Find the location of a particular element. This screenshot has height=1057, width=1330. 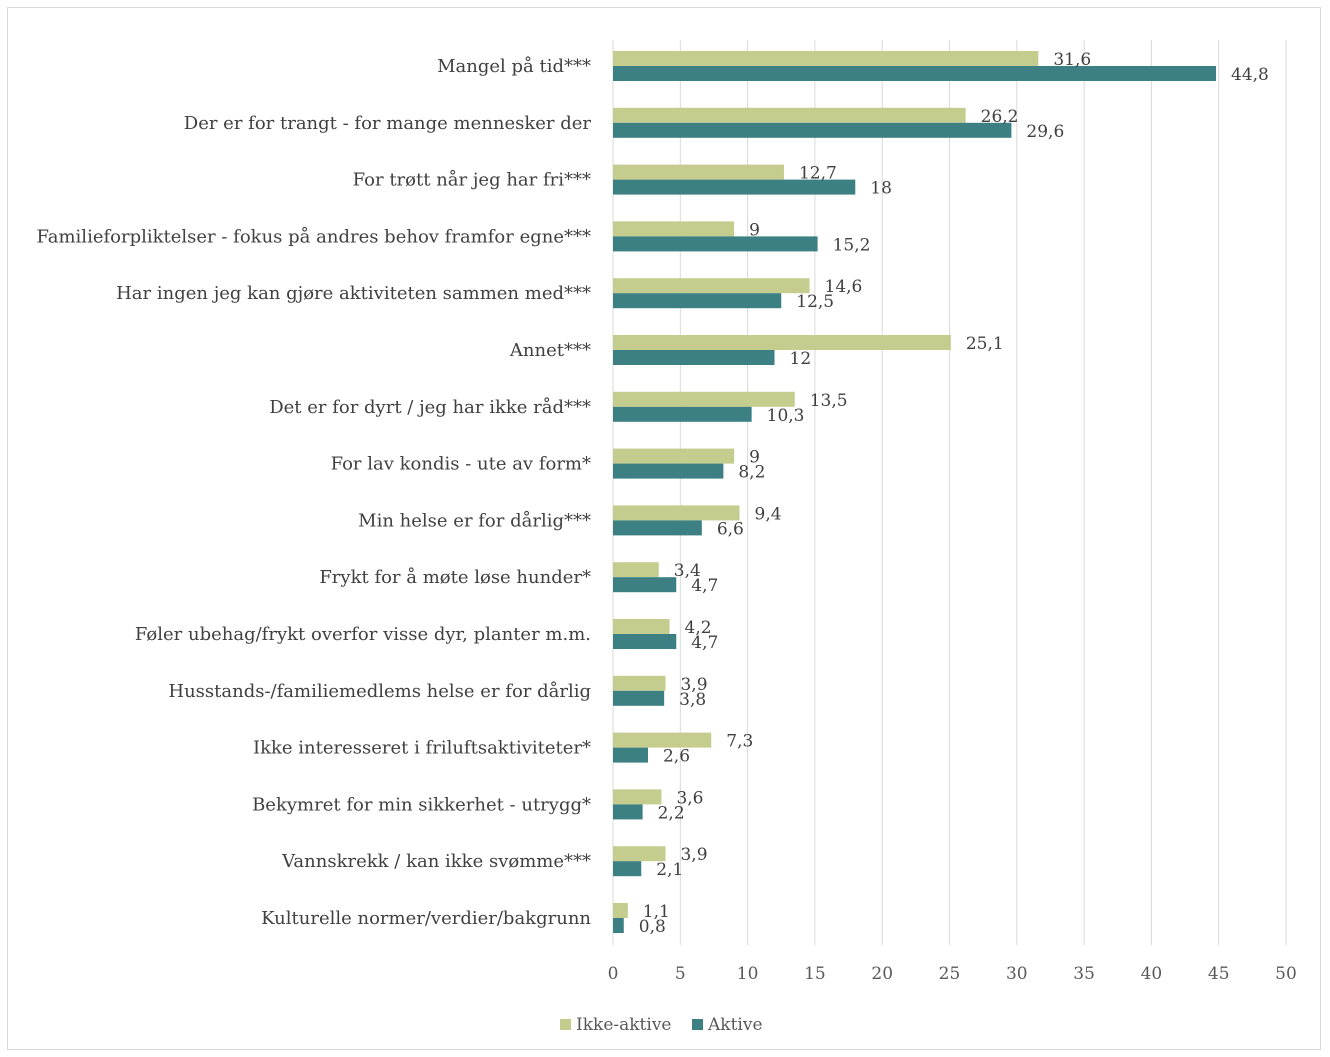

x-tick-label: 40 is located at coordinates (1152, 974).